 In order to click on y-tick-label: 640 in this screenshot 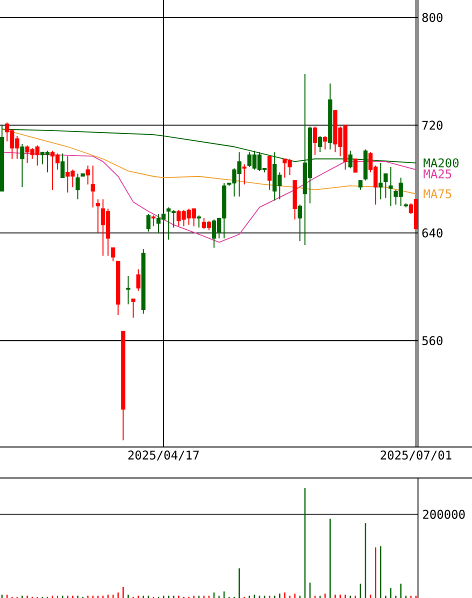, I will do `click(432, 233)`.